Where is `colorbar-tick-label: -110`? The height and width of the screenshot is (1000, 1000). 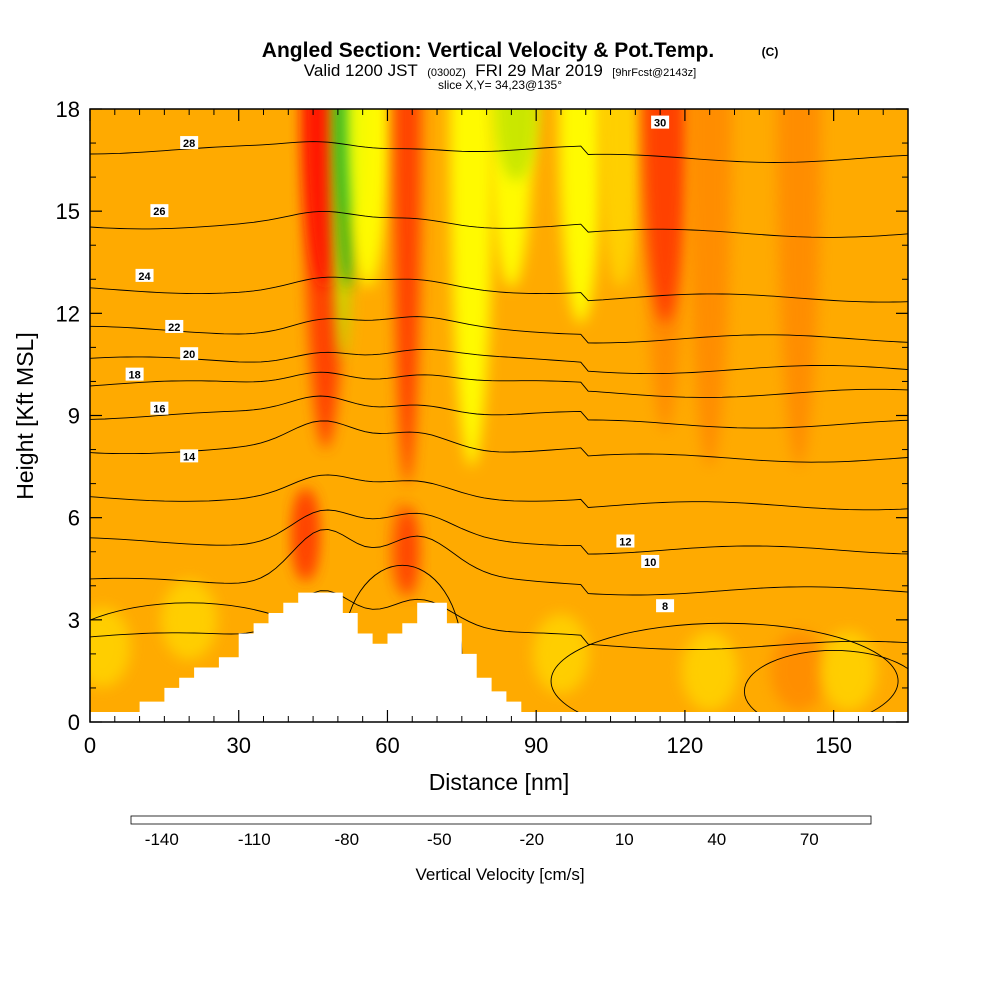 colorbar-tick-label: -110 is located at coordinates (254, 839).